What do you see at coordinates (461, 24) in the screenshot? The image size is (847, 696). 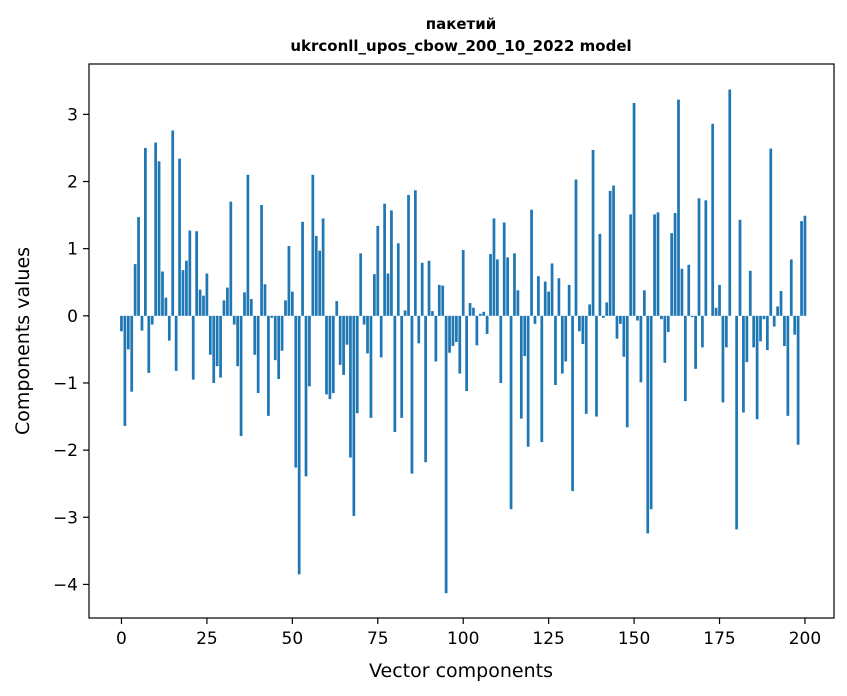 I see `chart-title-line-1: пакетий` at bounding box center [461, 24].